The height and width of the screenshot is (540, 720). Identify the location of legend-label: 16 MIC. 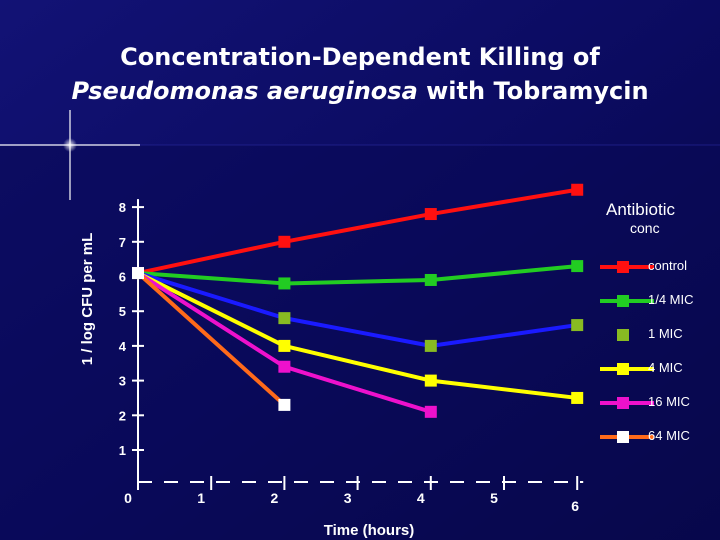
(669, 401).